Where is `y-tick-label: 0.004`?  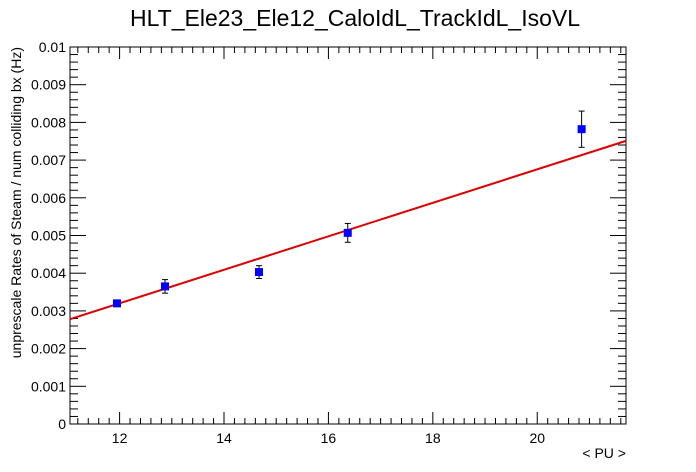
y-tick-label: 0.004 is located at coordinates (48, 273).